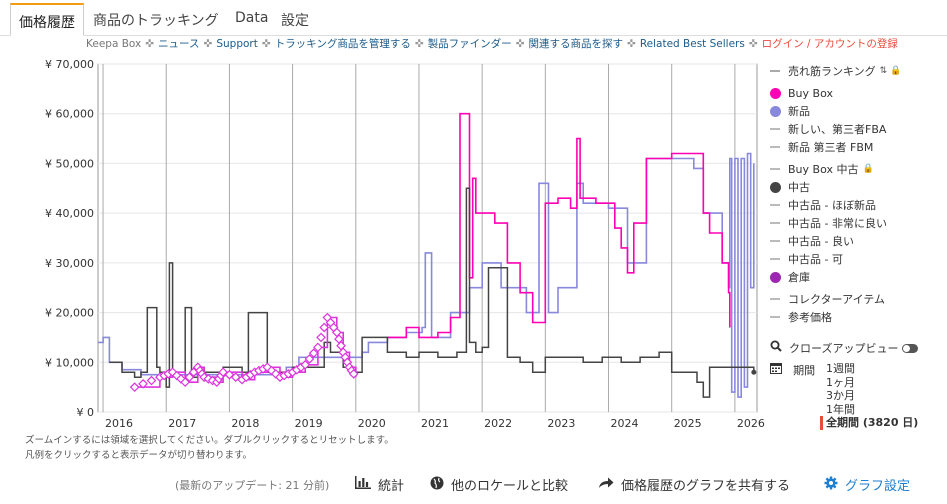 Image resolution: width=947 pixels, height=504 pixels. I want to click on toggle-switch, so click(910, 348).